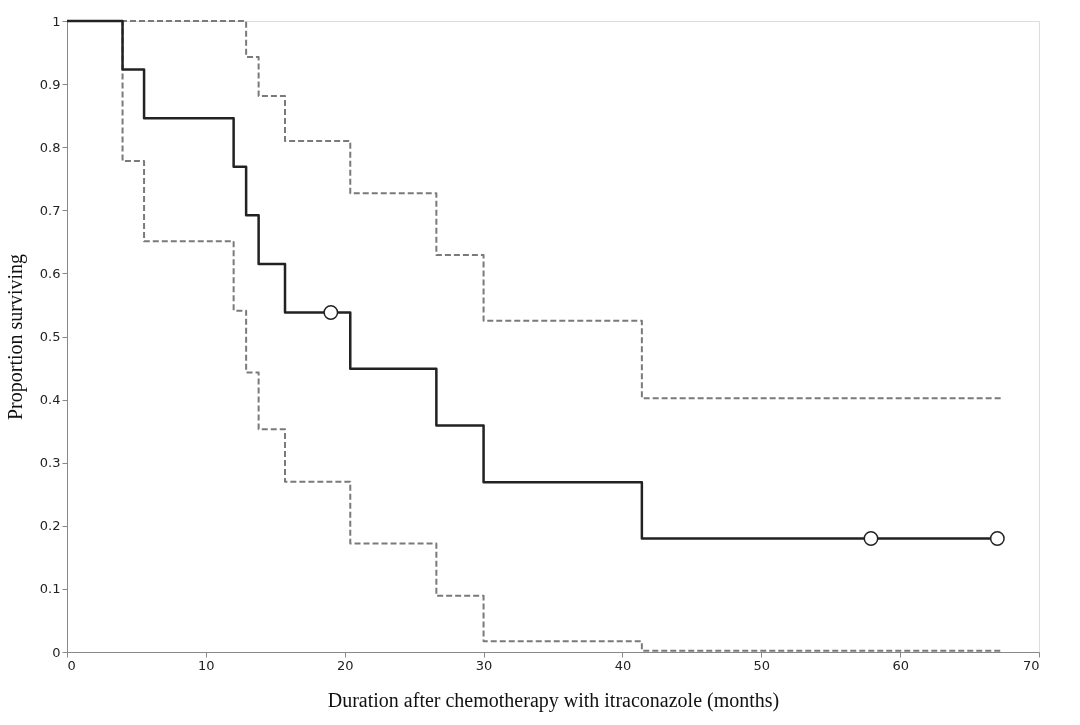  Describe the element at coordinates (50, 336) in the screenshot. I see `y-tick-label: 0.5` at that location.